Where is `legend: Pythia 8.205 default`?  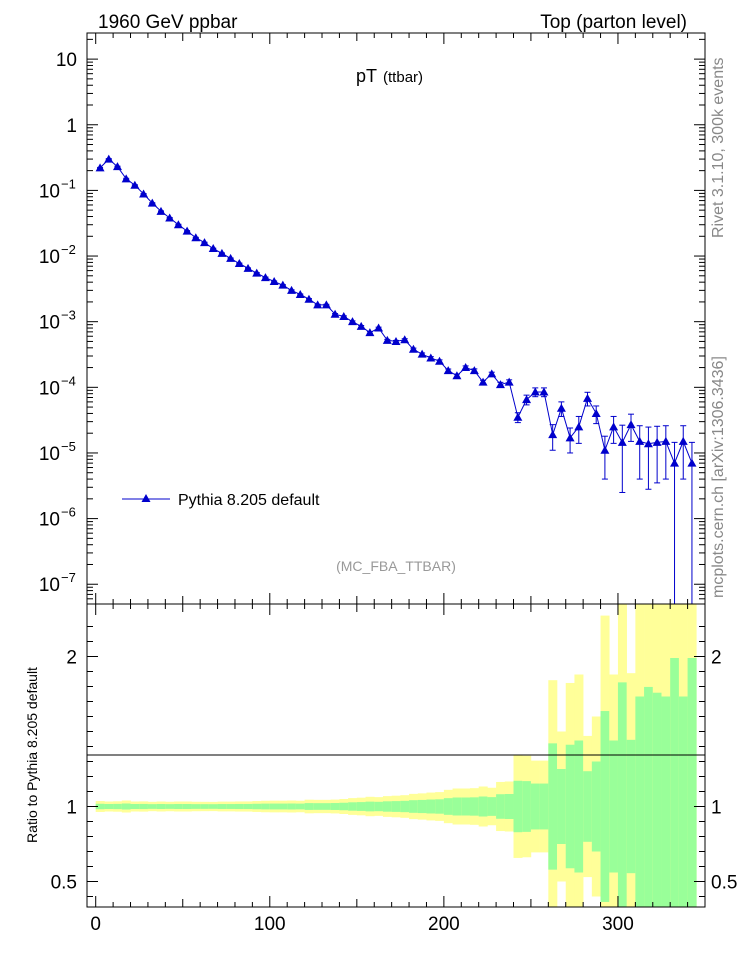 legend: Pythia 8.205 default is located at coordinates (221, 500).